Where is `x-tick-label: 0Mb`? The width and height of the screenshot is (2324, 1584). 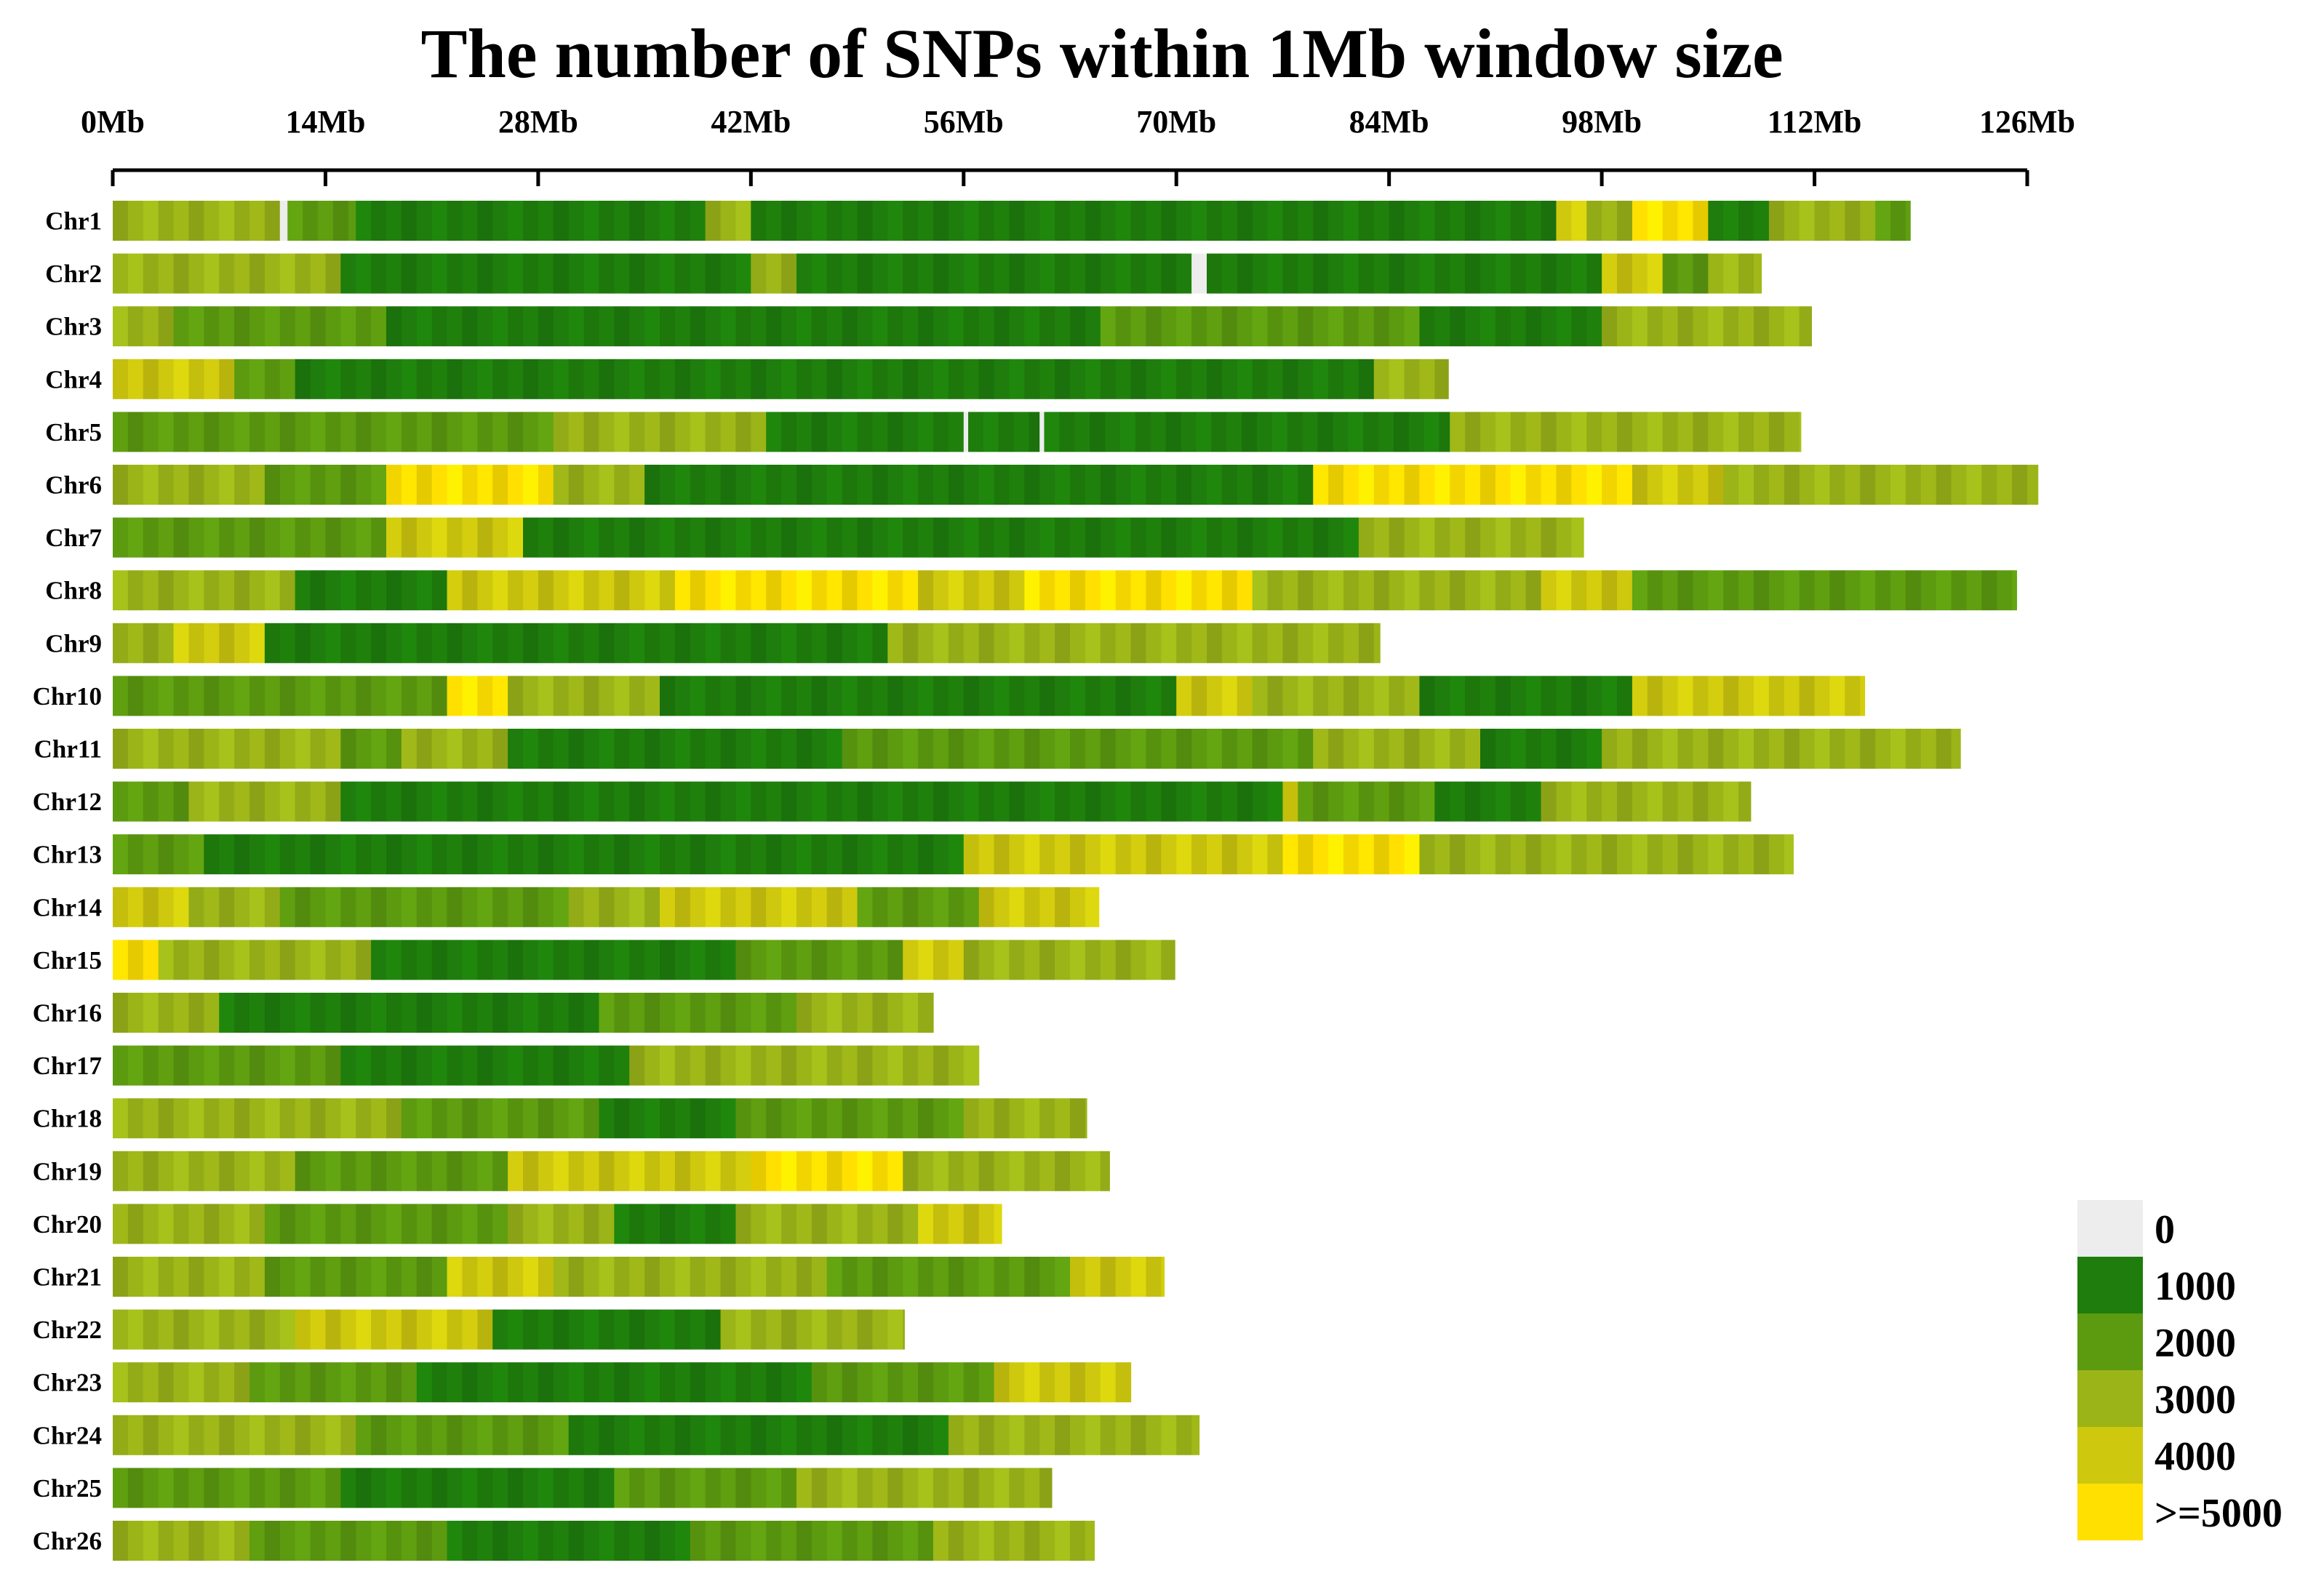 x-tick-label: 0Mb is located at coordinates (113, 122).